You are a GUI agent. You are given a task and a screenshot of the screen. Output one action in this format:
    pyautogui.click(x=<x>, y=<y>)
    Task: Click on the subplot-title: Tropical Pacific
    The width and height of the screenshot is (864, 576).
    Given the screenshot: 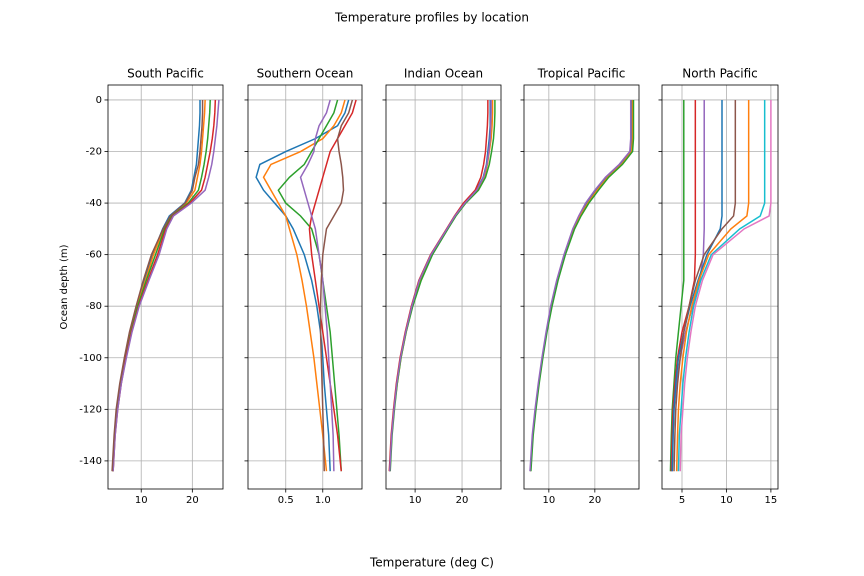 What is the action you would take?
    pyautogui.click(x=581, y=74)
    